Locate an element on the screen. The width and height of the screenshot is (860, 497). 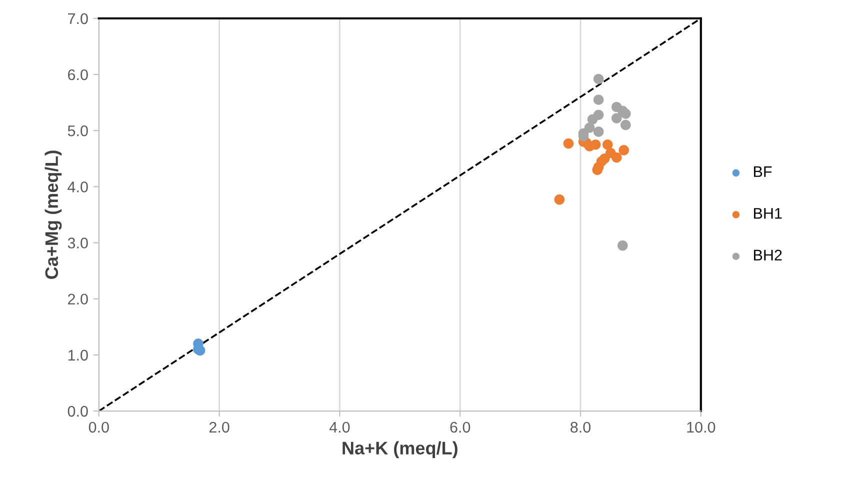
y-tick-label: 5.0 is located at coordinates (78, 130).